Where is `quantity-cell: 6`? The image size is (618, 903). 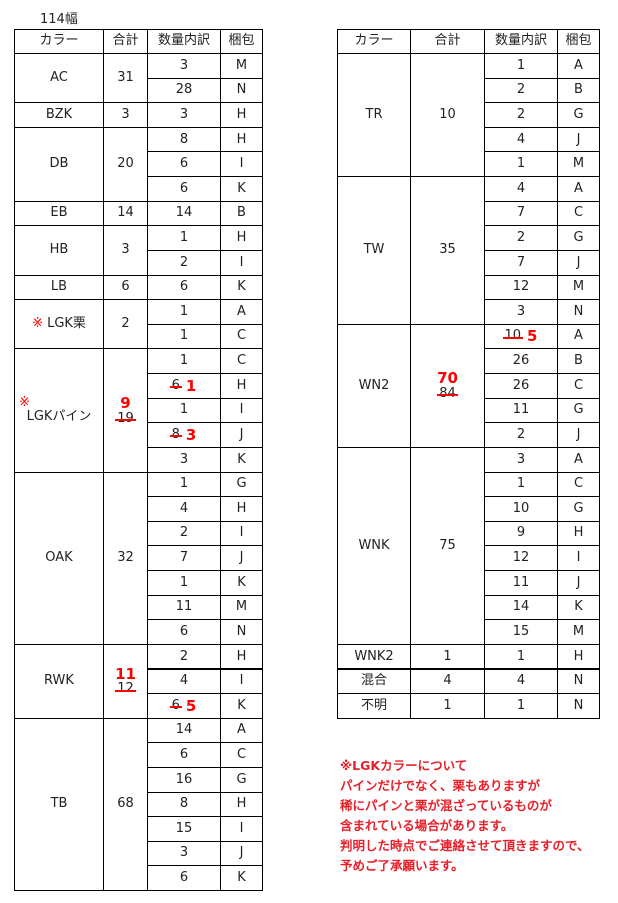
quantity-cell: 6 is located at coordinates (184, 632).